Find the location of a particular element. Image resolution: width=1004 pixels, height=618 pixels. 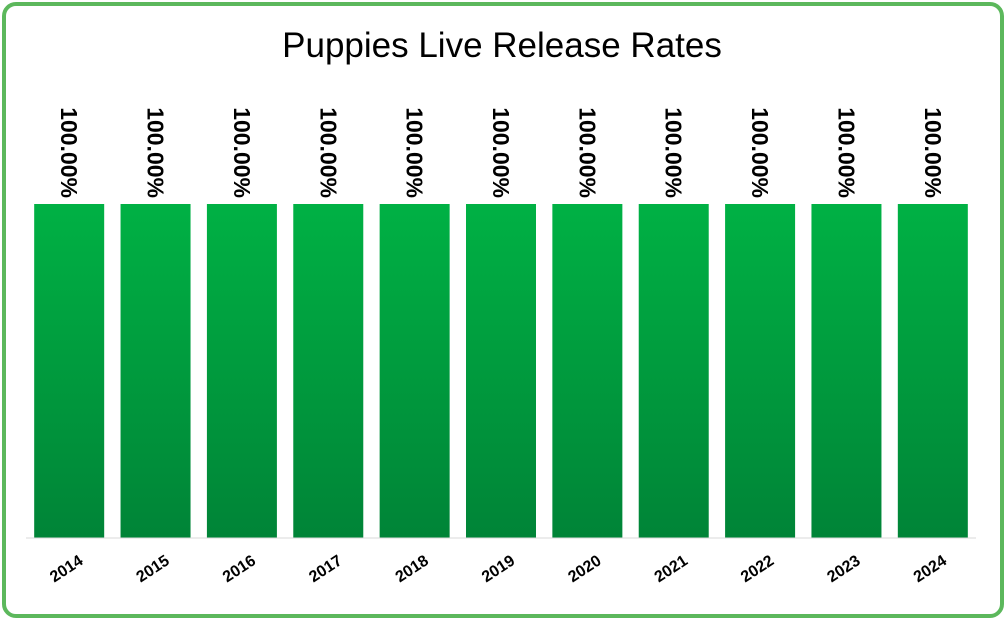

data-label-2016: 100.00% is located at coordinates (242, 152).